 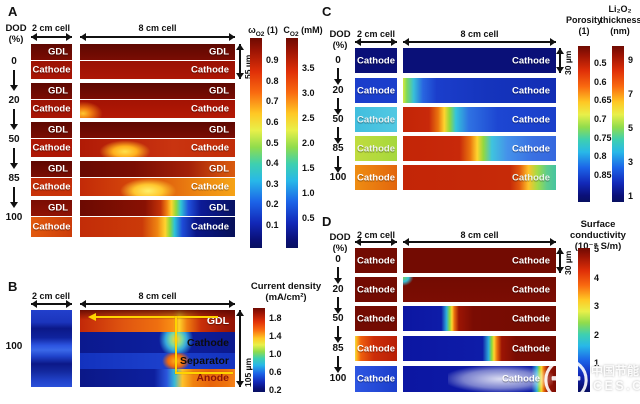 What do you see at coordinates (479, 60) in the screenshot?
I see `c-8cm-map-dod0: Cathode` at bounding box center [479, 60].